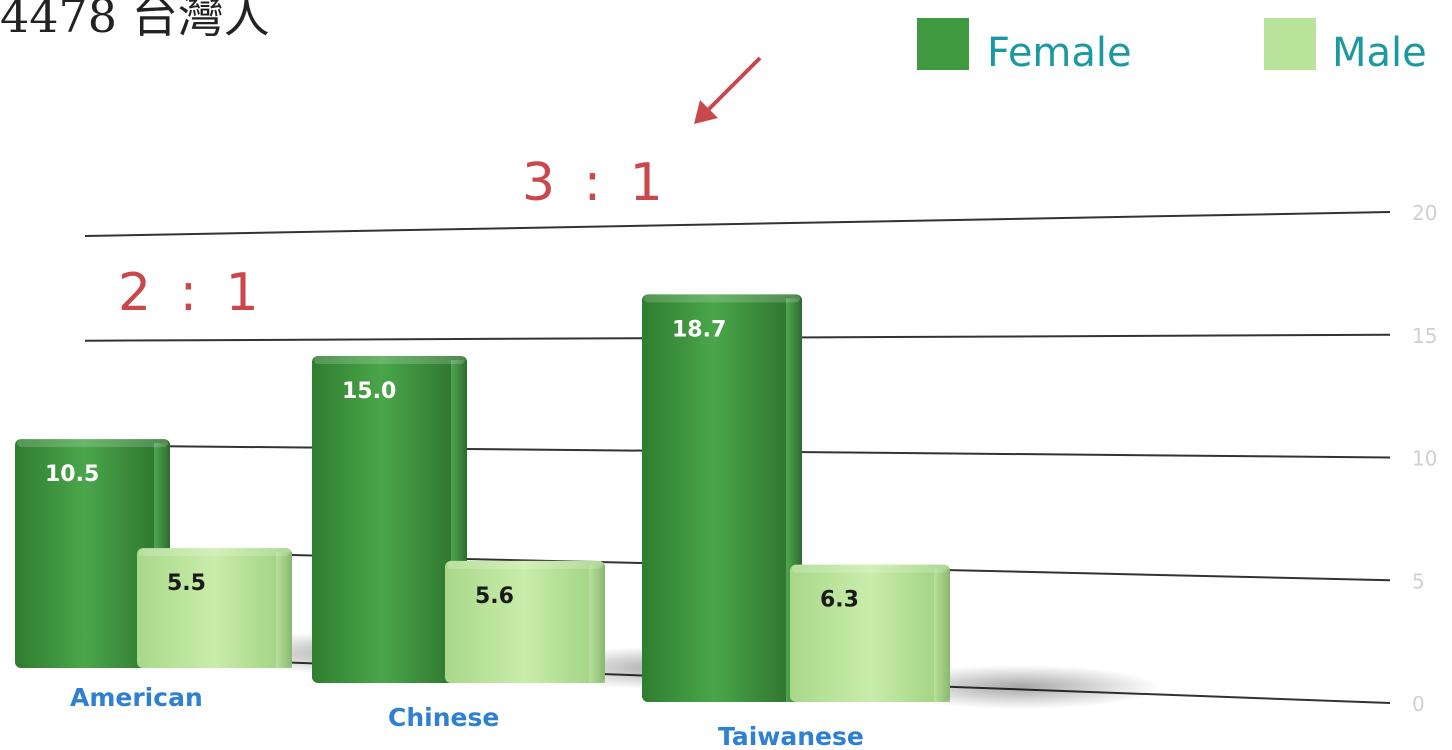 This screenshot has height=750, width=1452. Describe the element at coordinates (1424, 213) in the screenshot. I see `y-tick-label: 20` at that location.